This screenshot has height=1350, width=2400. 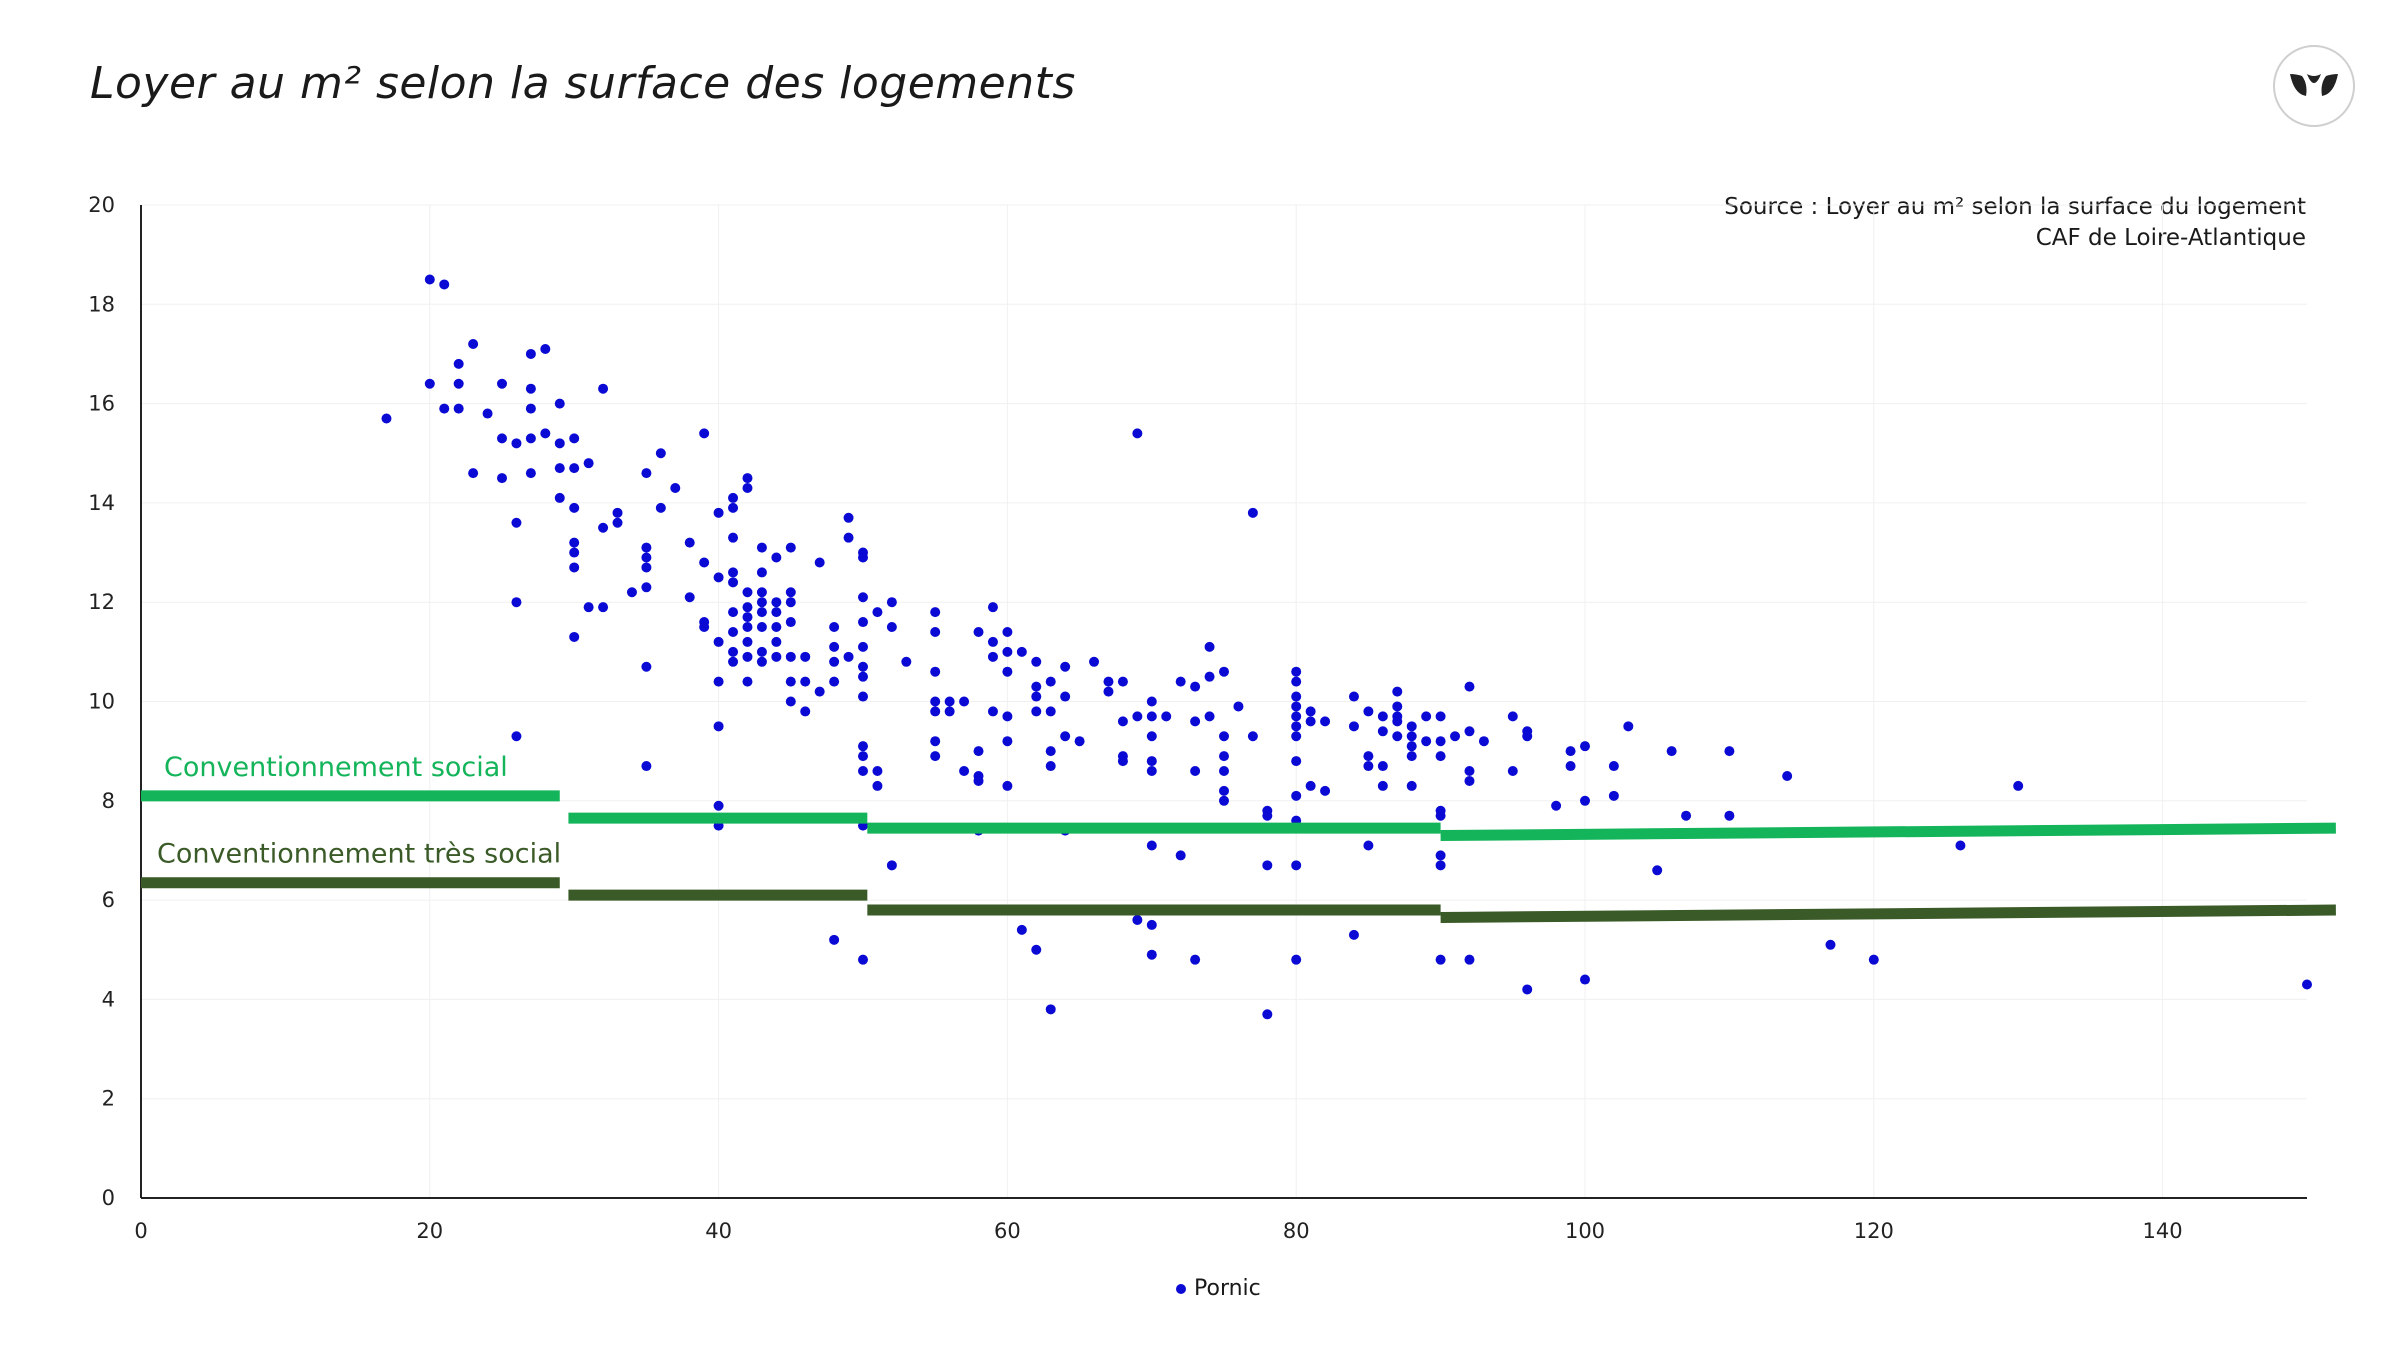 I want to click on y-tick-label: 8, so click(x=108, y=801).